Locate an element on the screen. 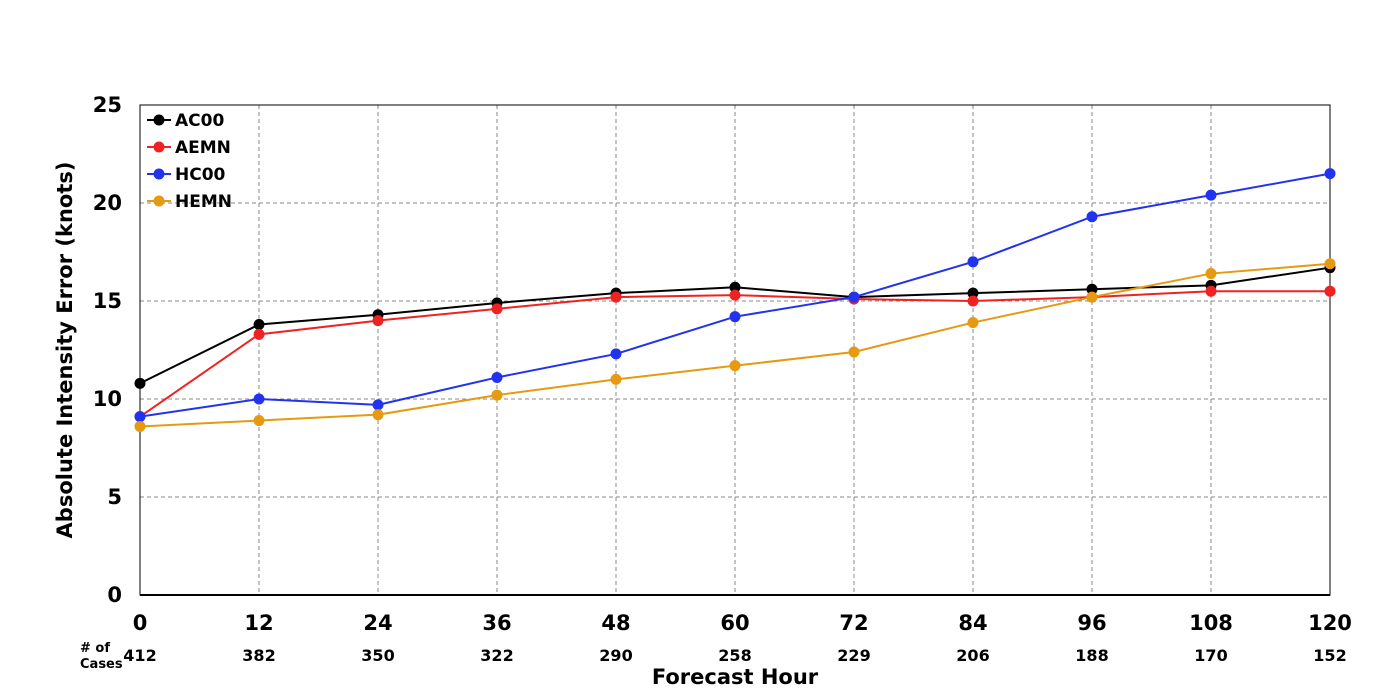 The height and width of the screenshot is (700, 1400). x-tick-label: 48 is located at coordinates (615, 623).